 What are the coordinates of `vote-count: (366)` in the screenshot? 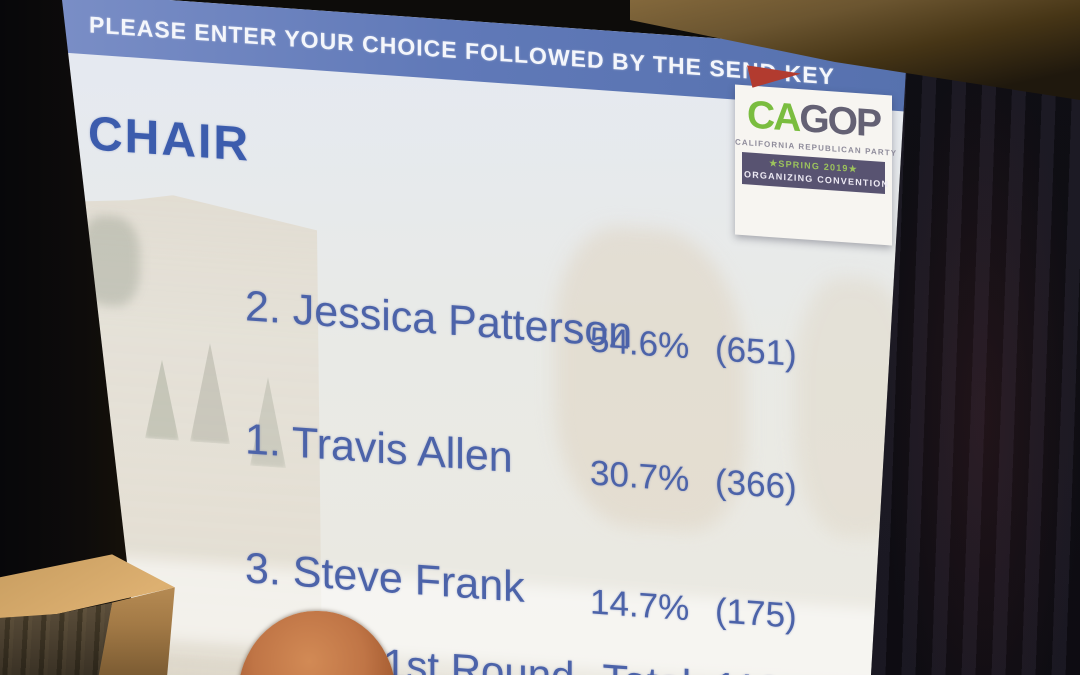 It's located at (756, 484).